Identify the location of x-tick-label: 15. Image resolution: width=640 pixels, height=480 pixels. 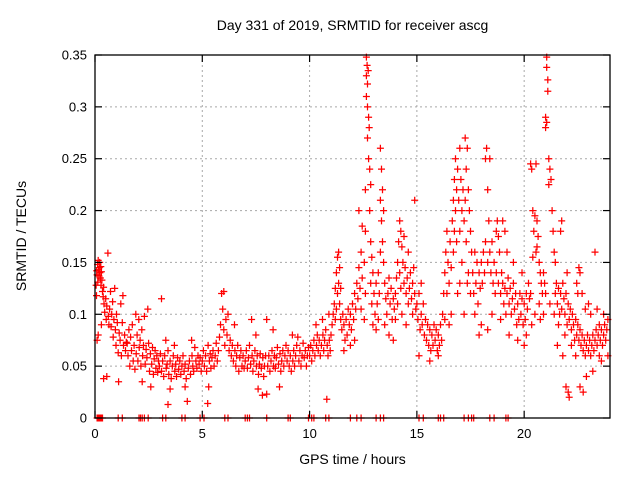
(417, 433).